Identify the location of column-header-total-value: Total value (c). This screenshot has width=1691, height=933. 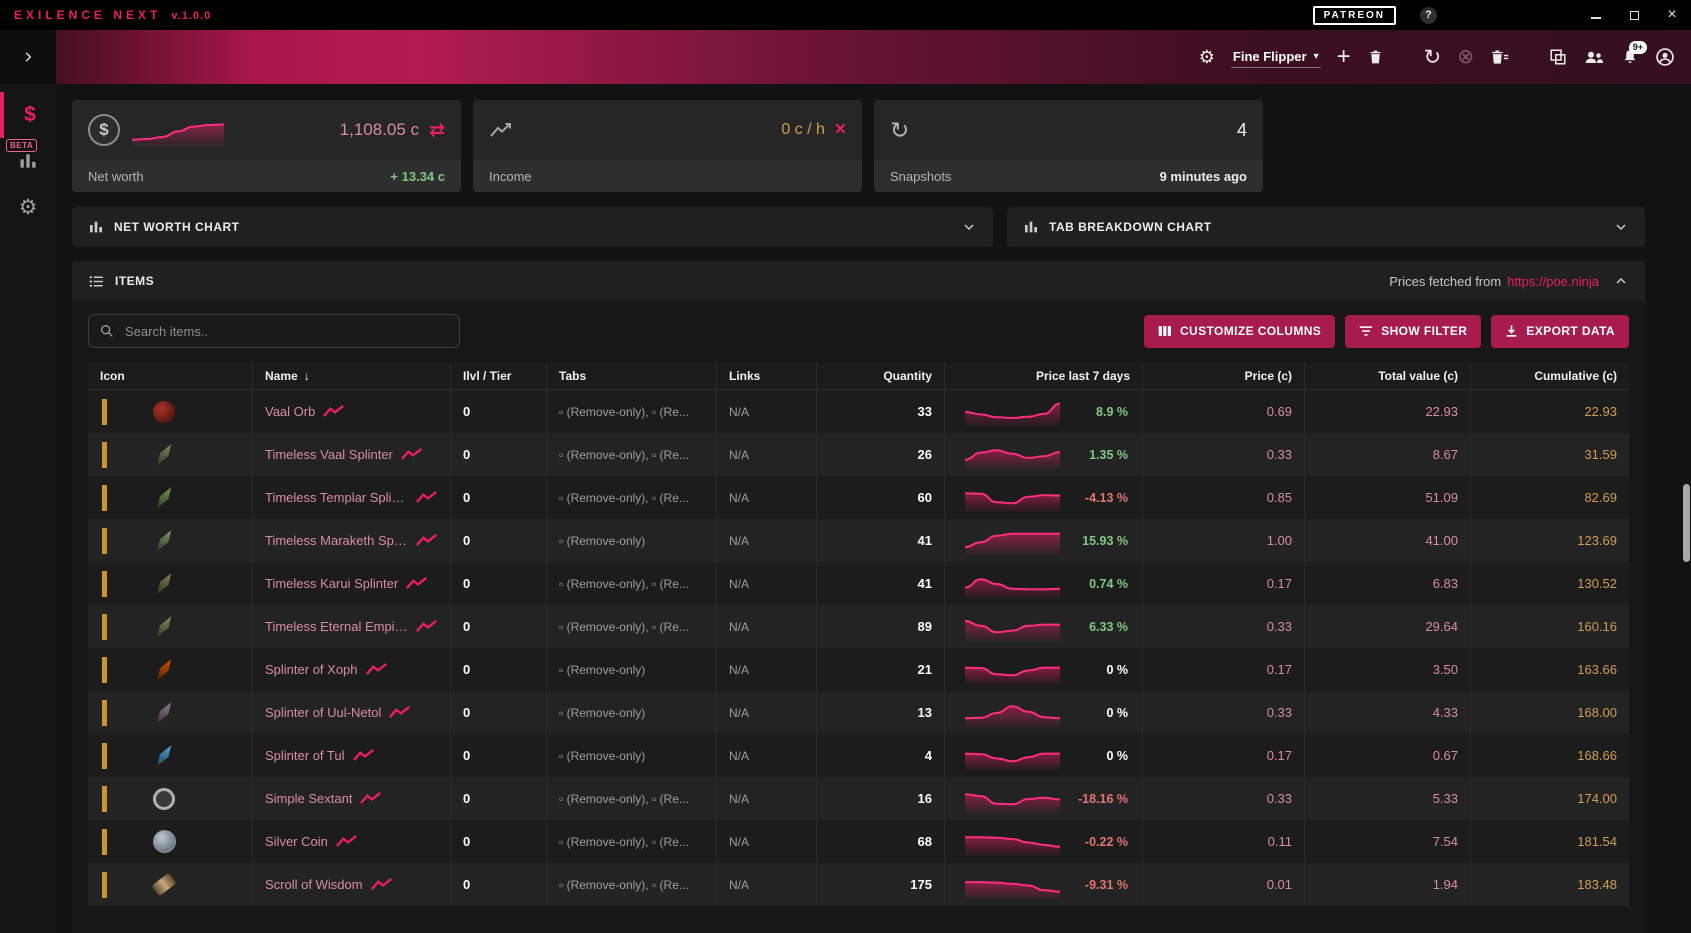
(1388, 375).